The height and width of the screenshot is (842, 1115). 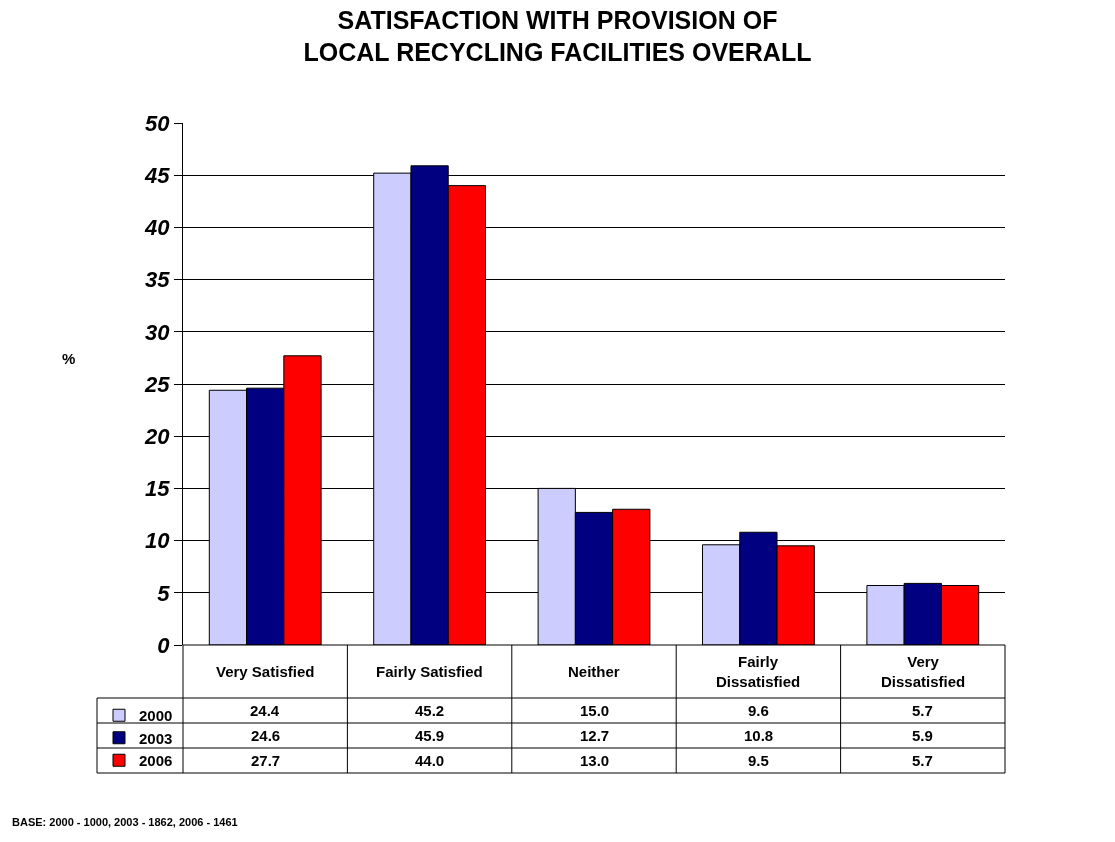 What do you see at coordinates (759, 735) in the screenshot?
I see `data-label: 10.8` at bounding box center [759, 735].